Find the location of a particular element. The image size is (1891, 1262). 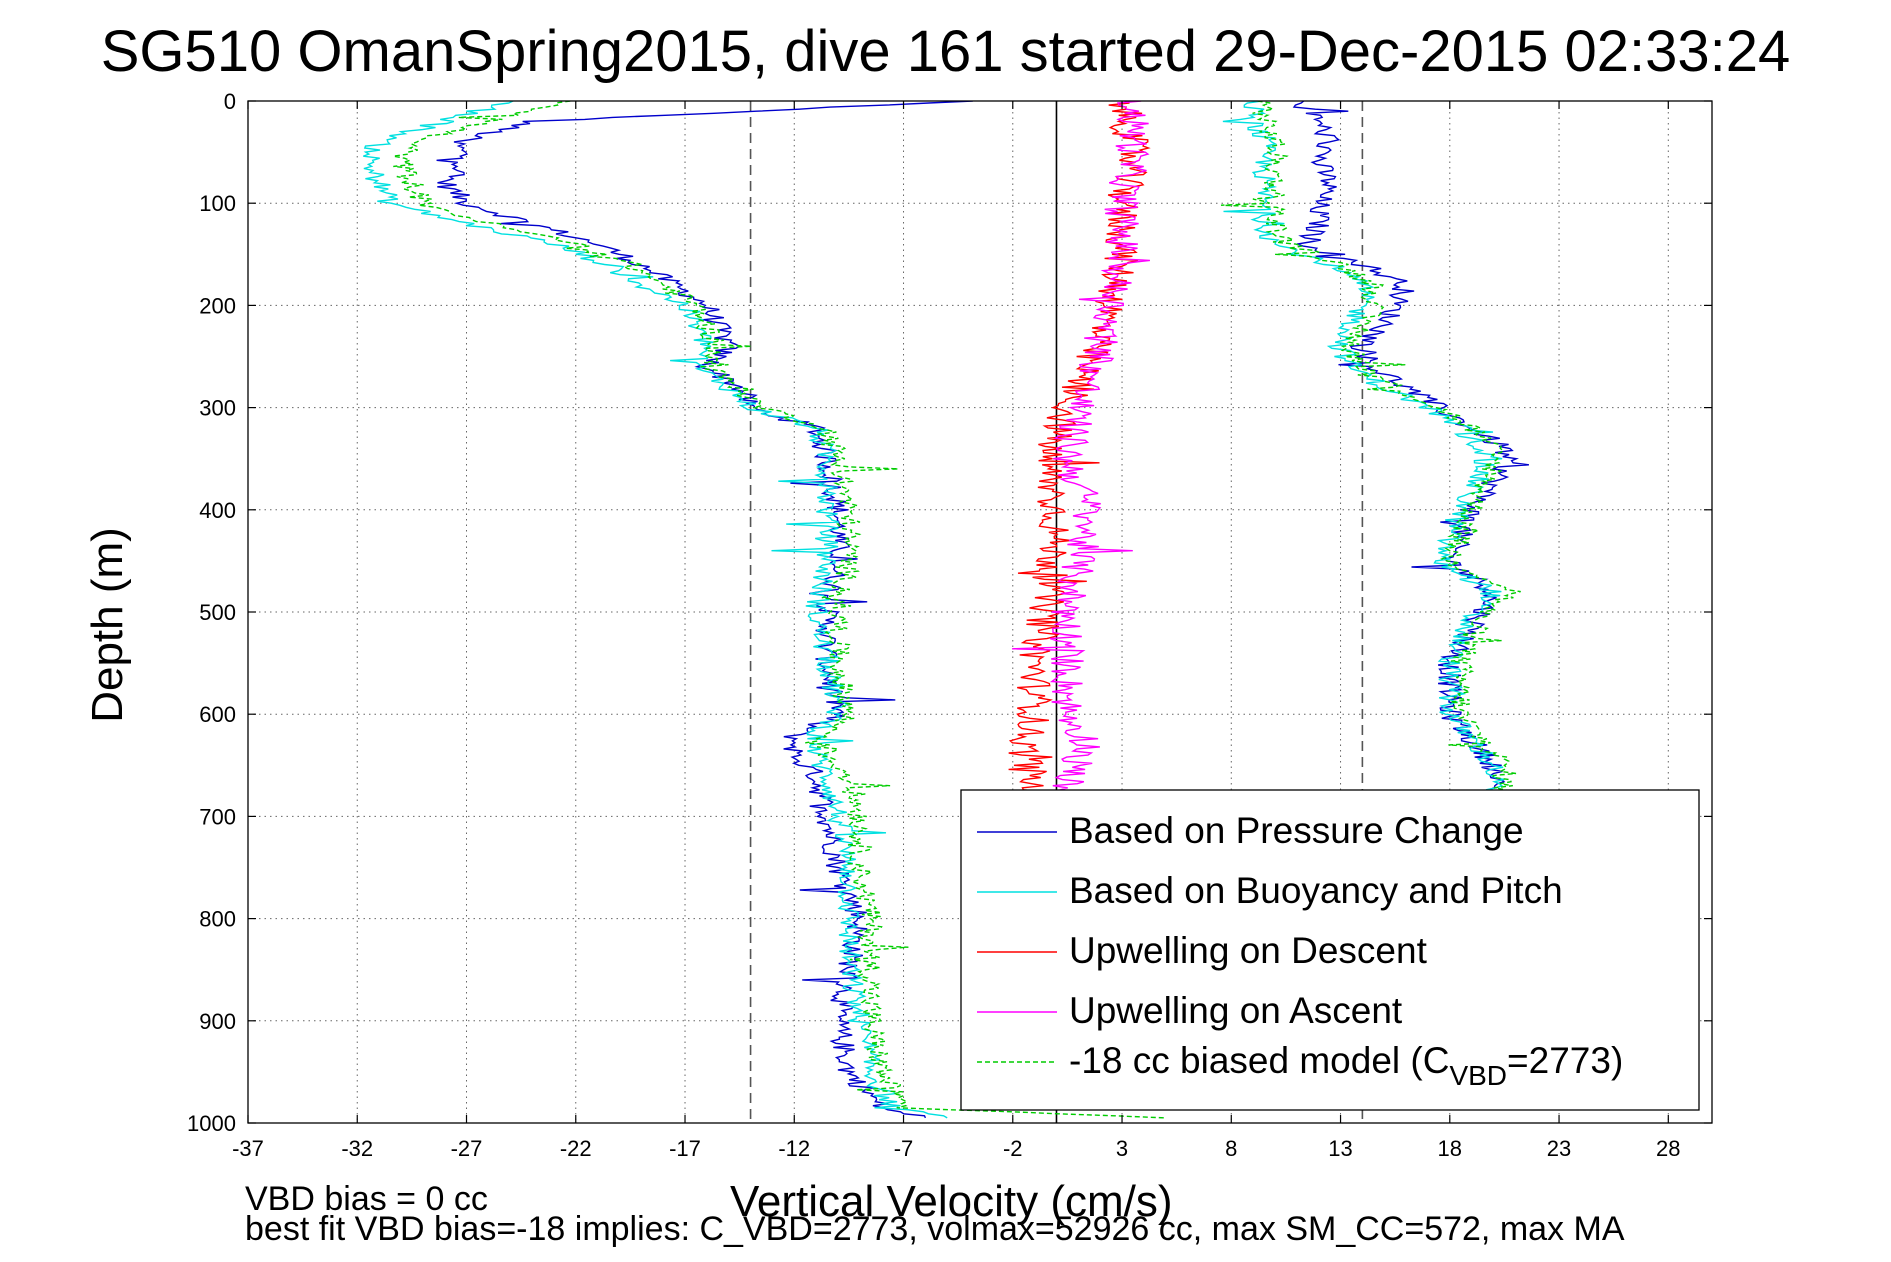

legend-box is located at coordinates (1330, 950).